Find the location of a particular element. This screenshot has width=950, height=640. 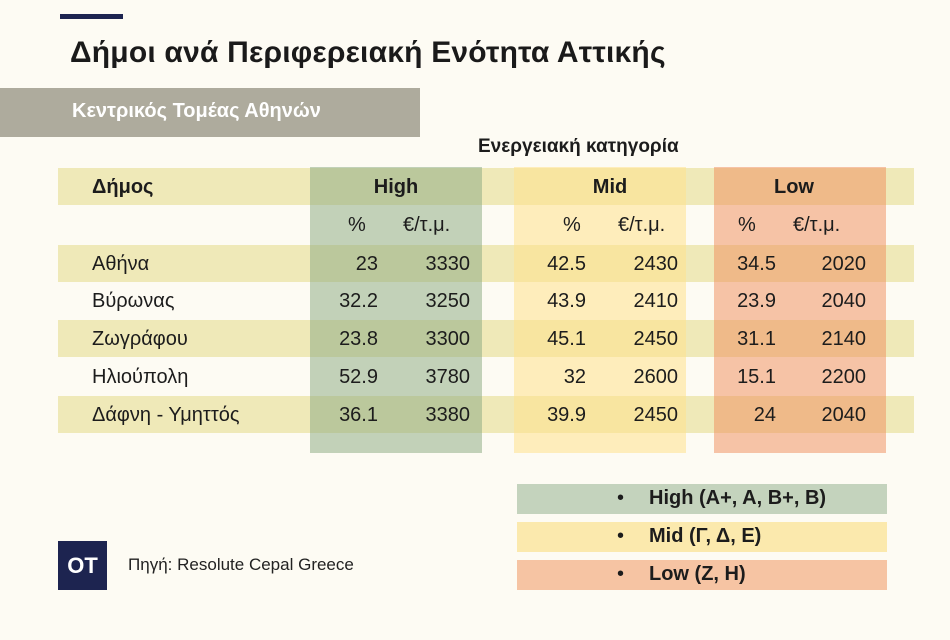

low-header: Low is located at coordinates (794, 187).